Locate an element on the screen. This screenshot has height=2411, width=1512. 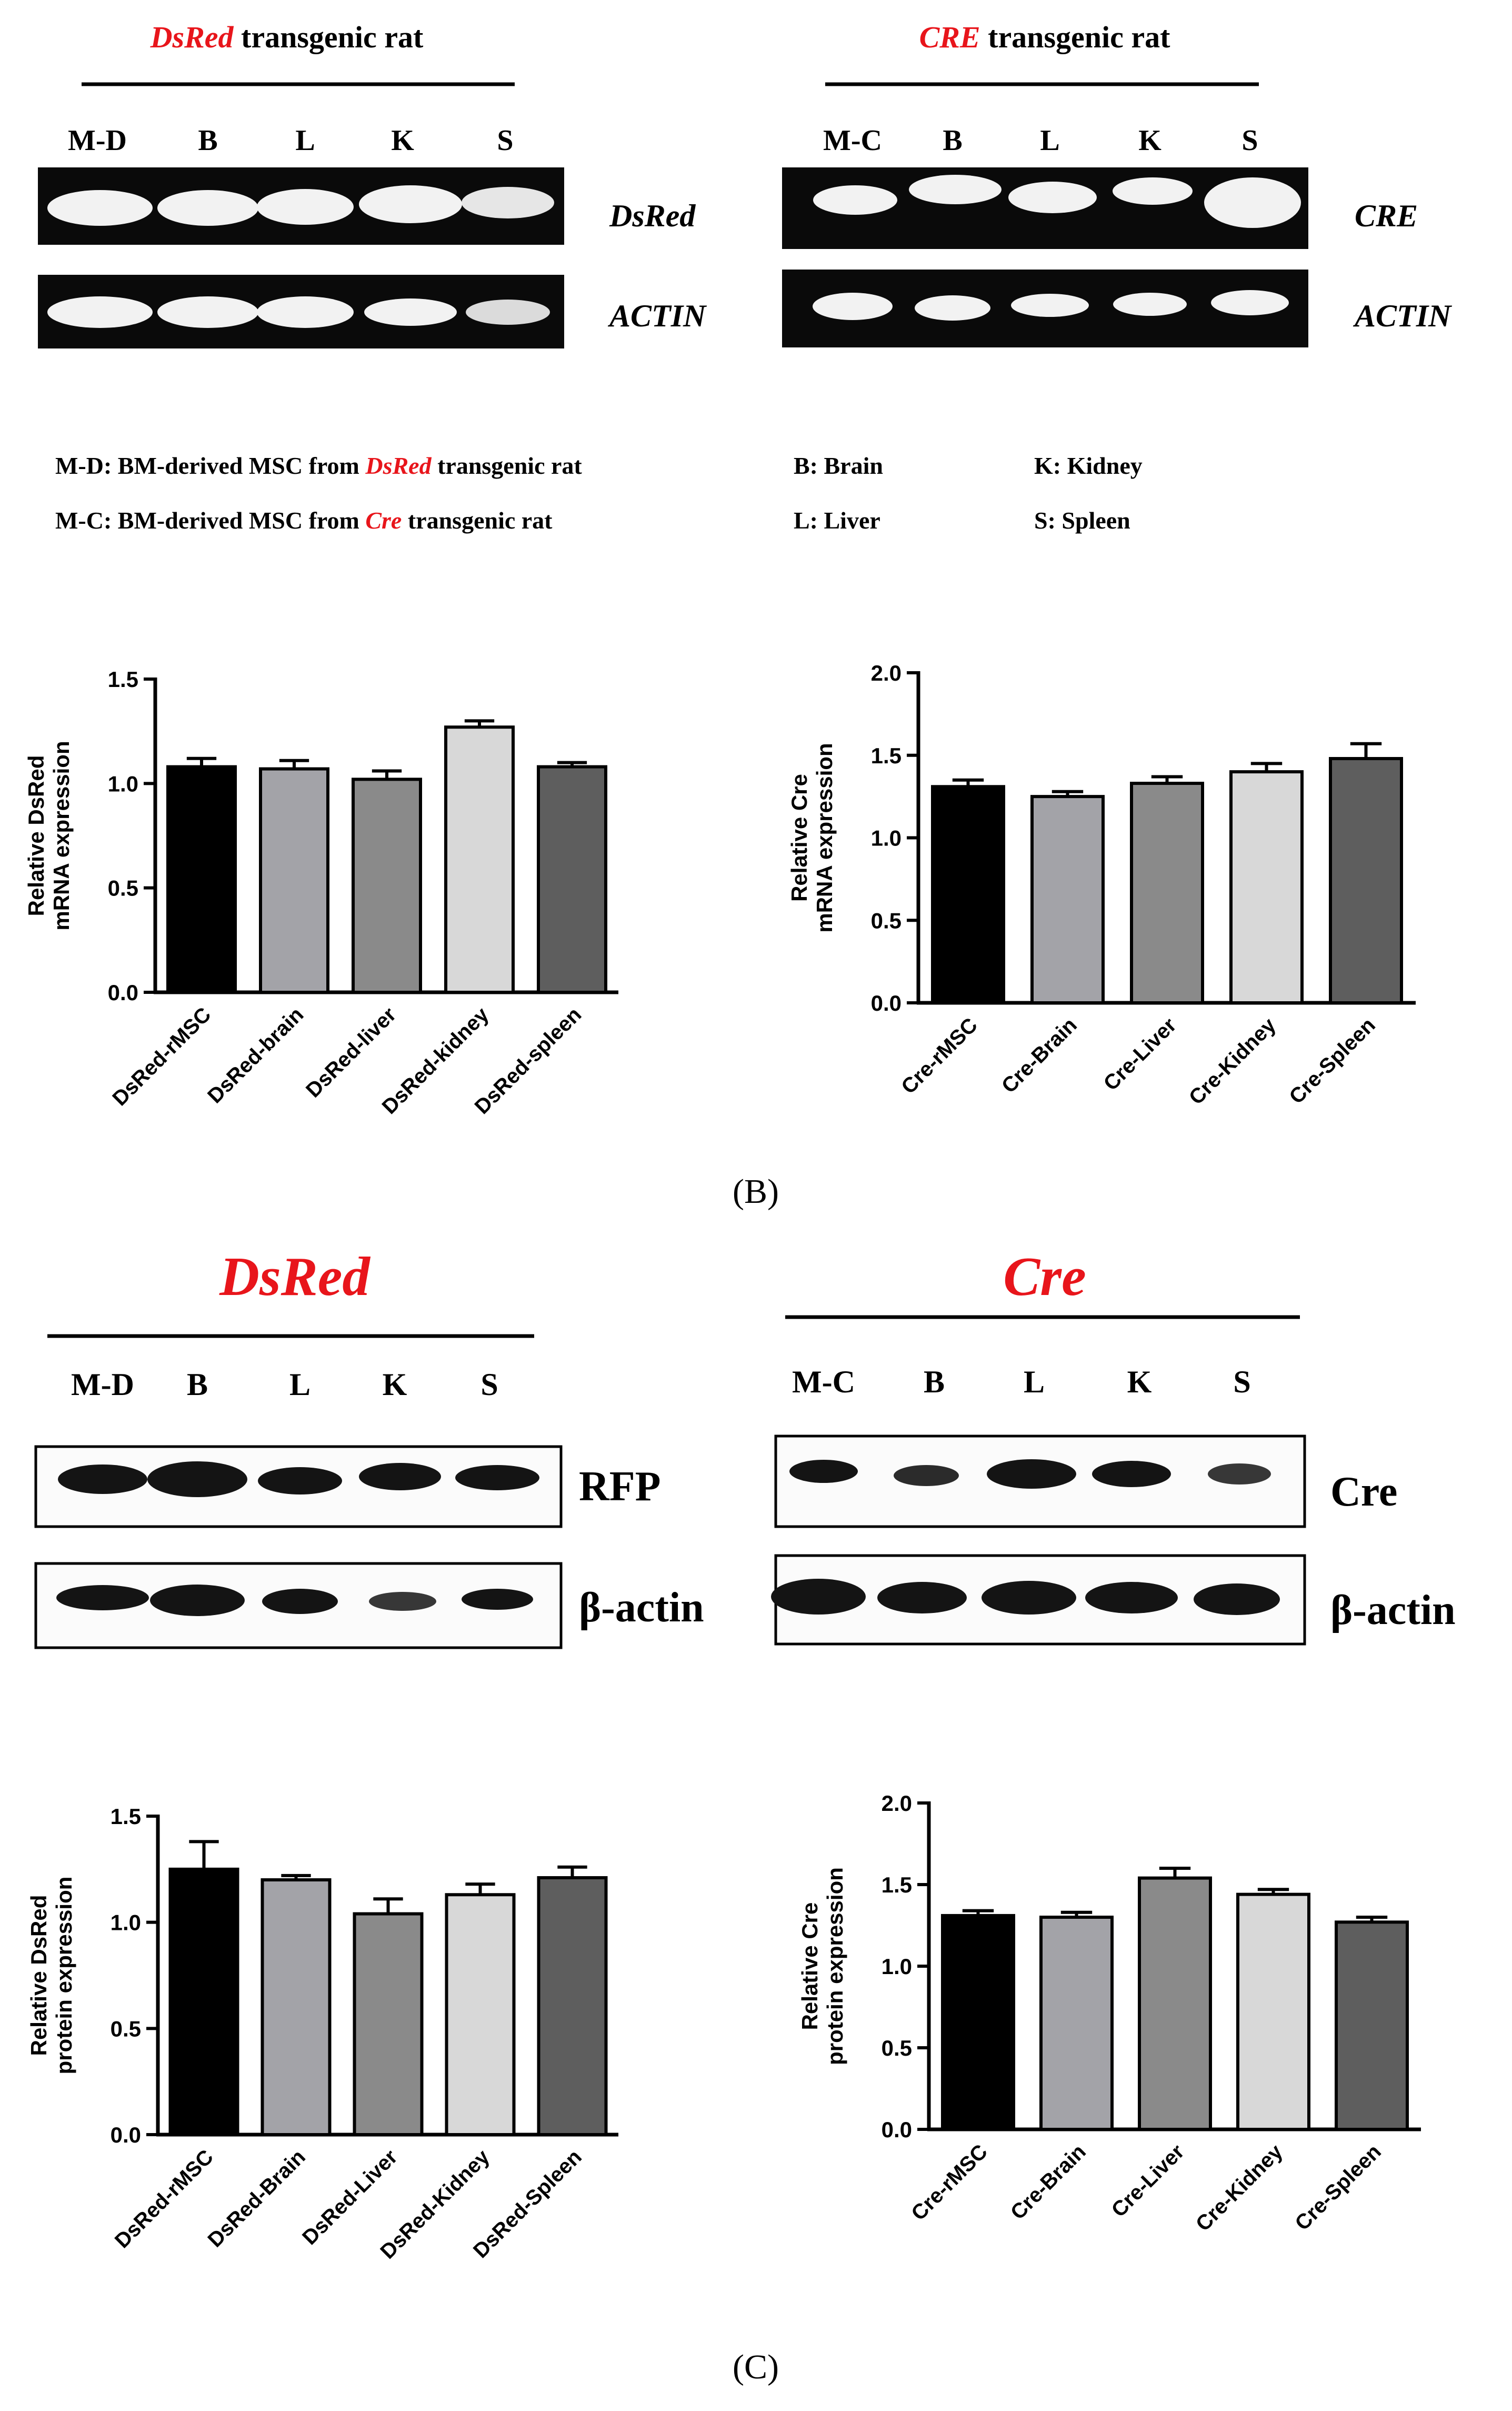
dsred-blot-title: DsRed is located at coordinates (295, 1276).